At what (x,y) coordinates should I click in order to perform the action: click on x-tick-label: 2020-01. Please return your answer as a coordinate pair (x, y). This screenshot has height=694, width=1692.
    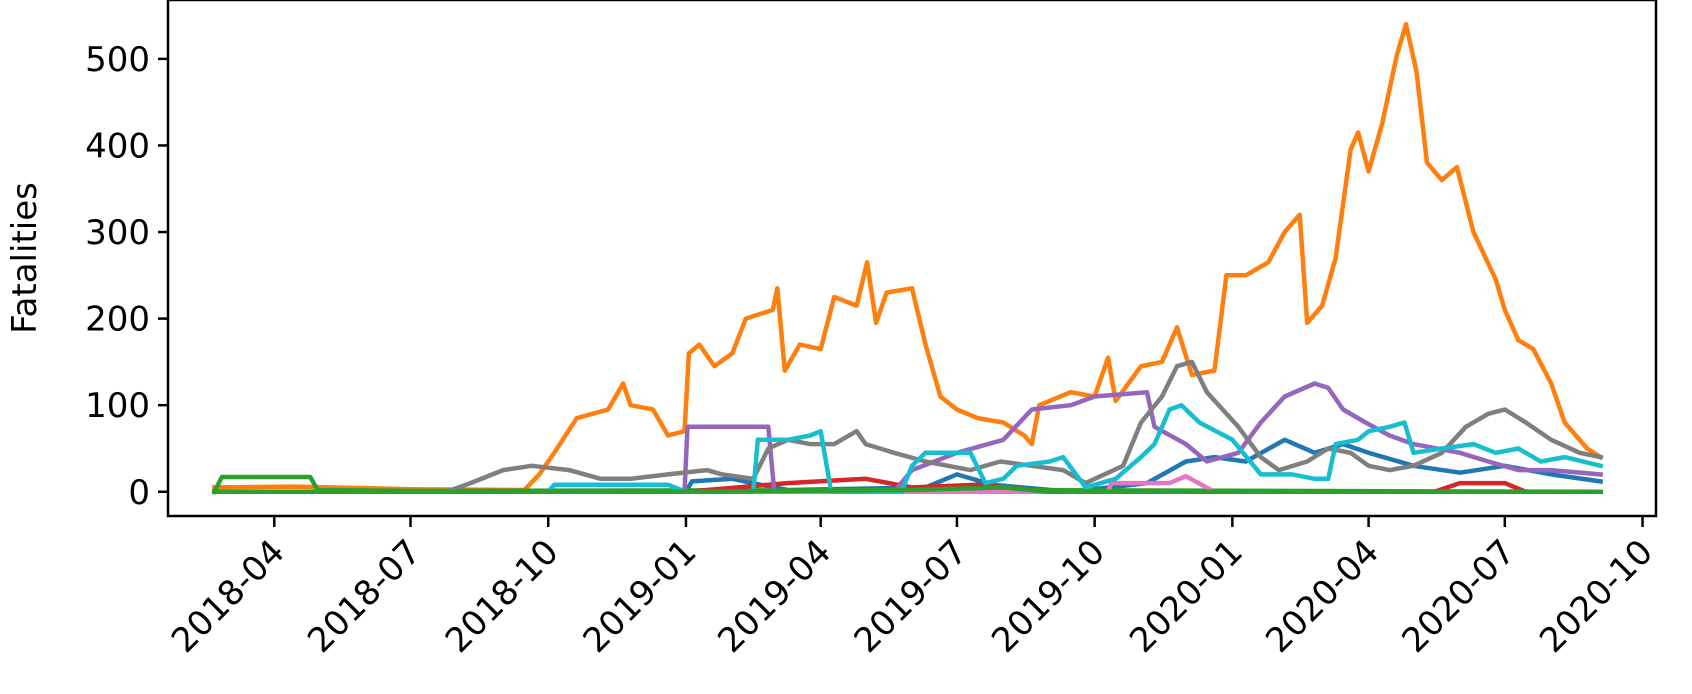
    Looking at the image, I should click on (1186, 596).